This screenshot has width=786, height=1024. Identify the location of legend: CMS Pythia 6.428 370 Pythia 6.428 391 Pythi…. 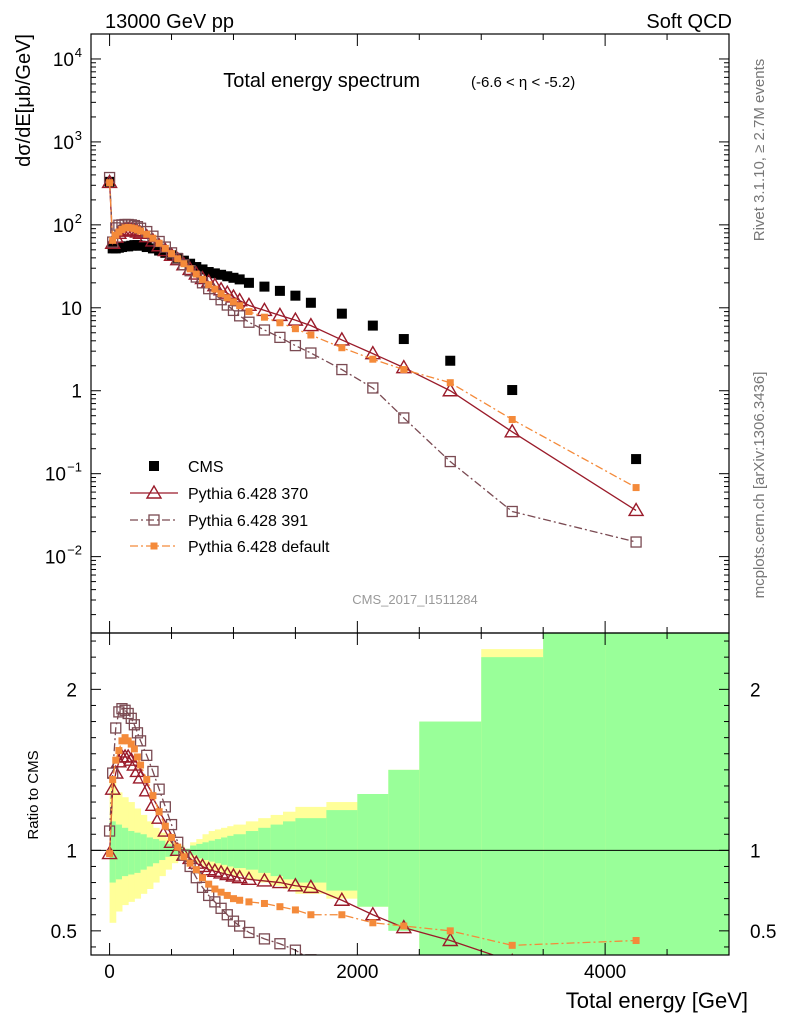
(230, 507).